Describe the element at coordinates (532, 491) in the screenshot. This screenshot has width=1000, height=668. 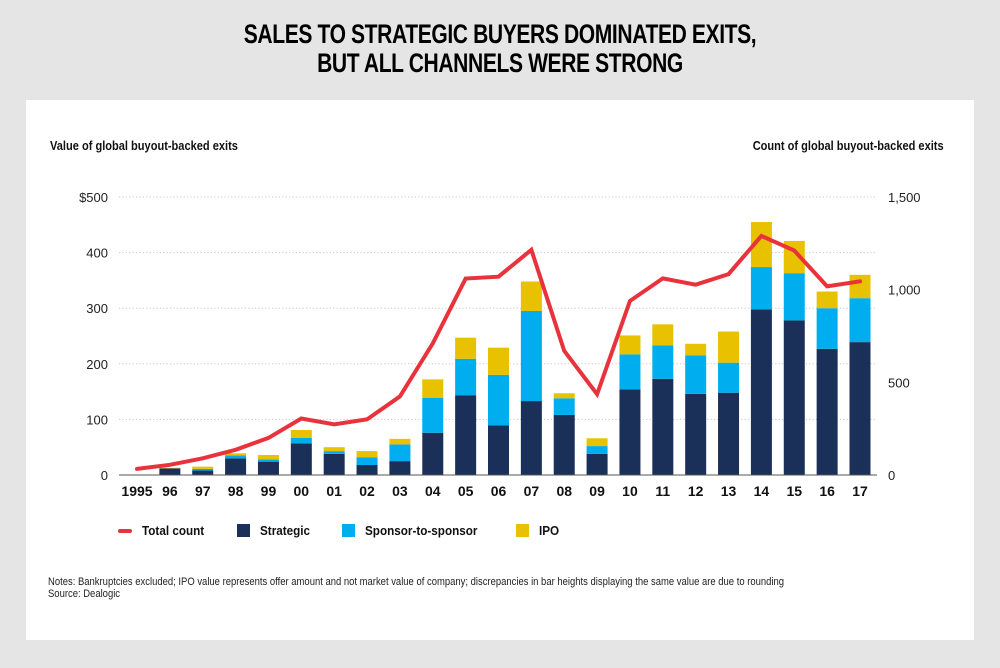
I see `x-tick-label: 07` at that location.